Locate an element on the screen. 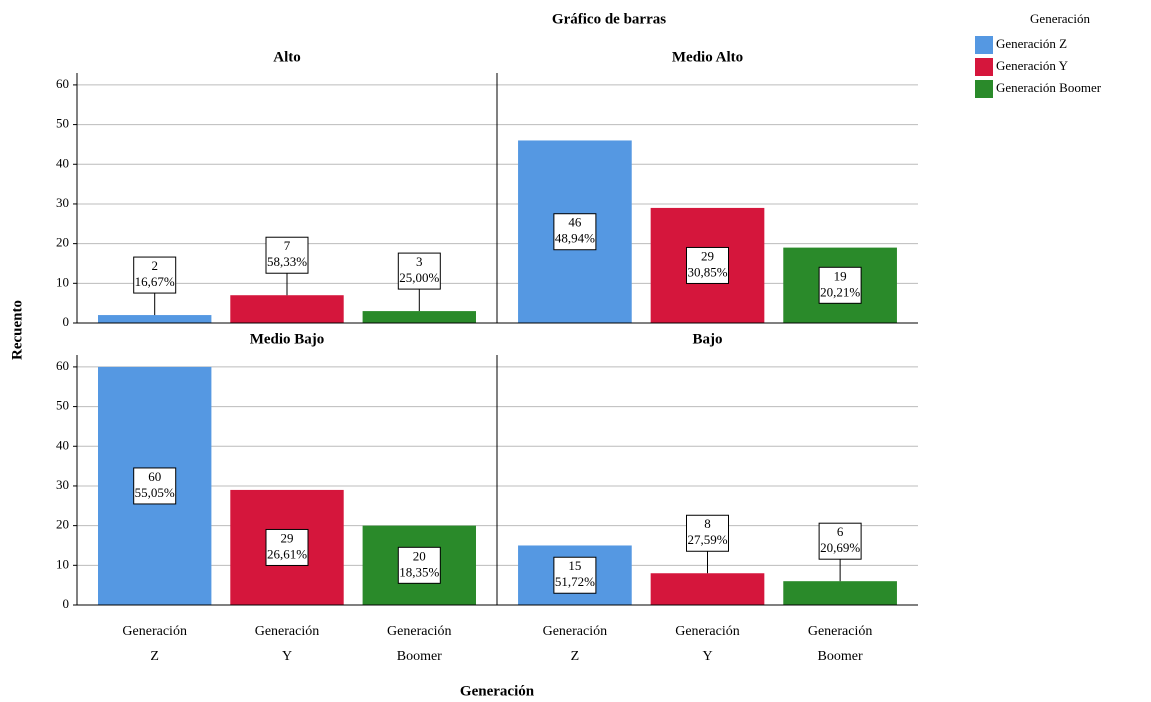 This screenshot has width=1151, height=702. data-label: 19 is located at coordinates (840, 275).